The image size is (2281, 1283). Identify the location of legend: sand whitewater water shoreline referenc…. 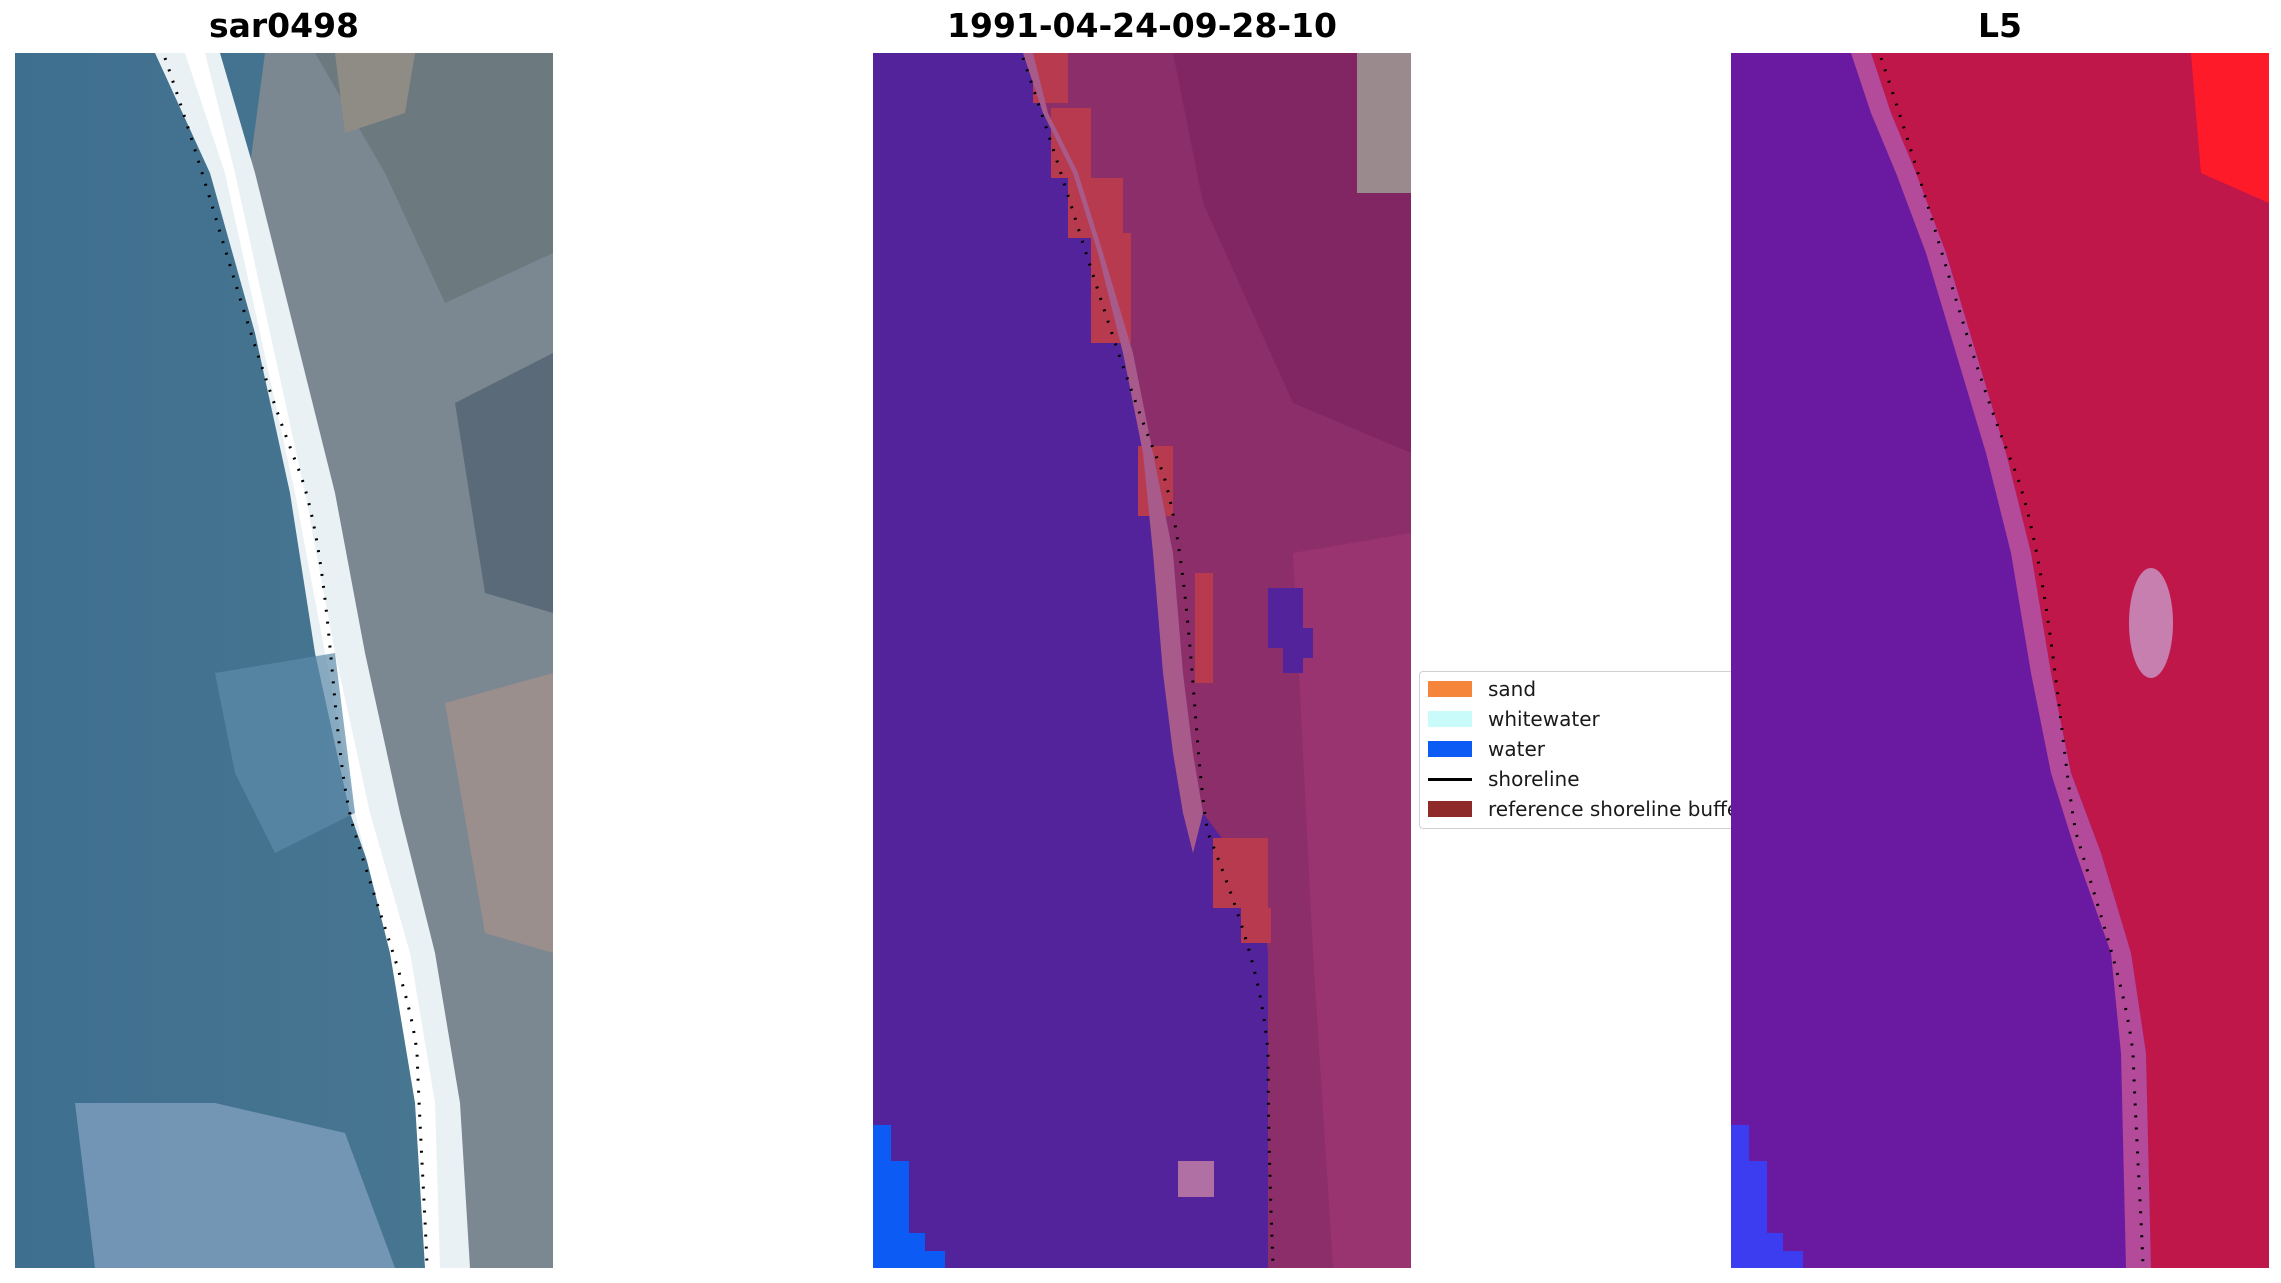
(1575, 750).